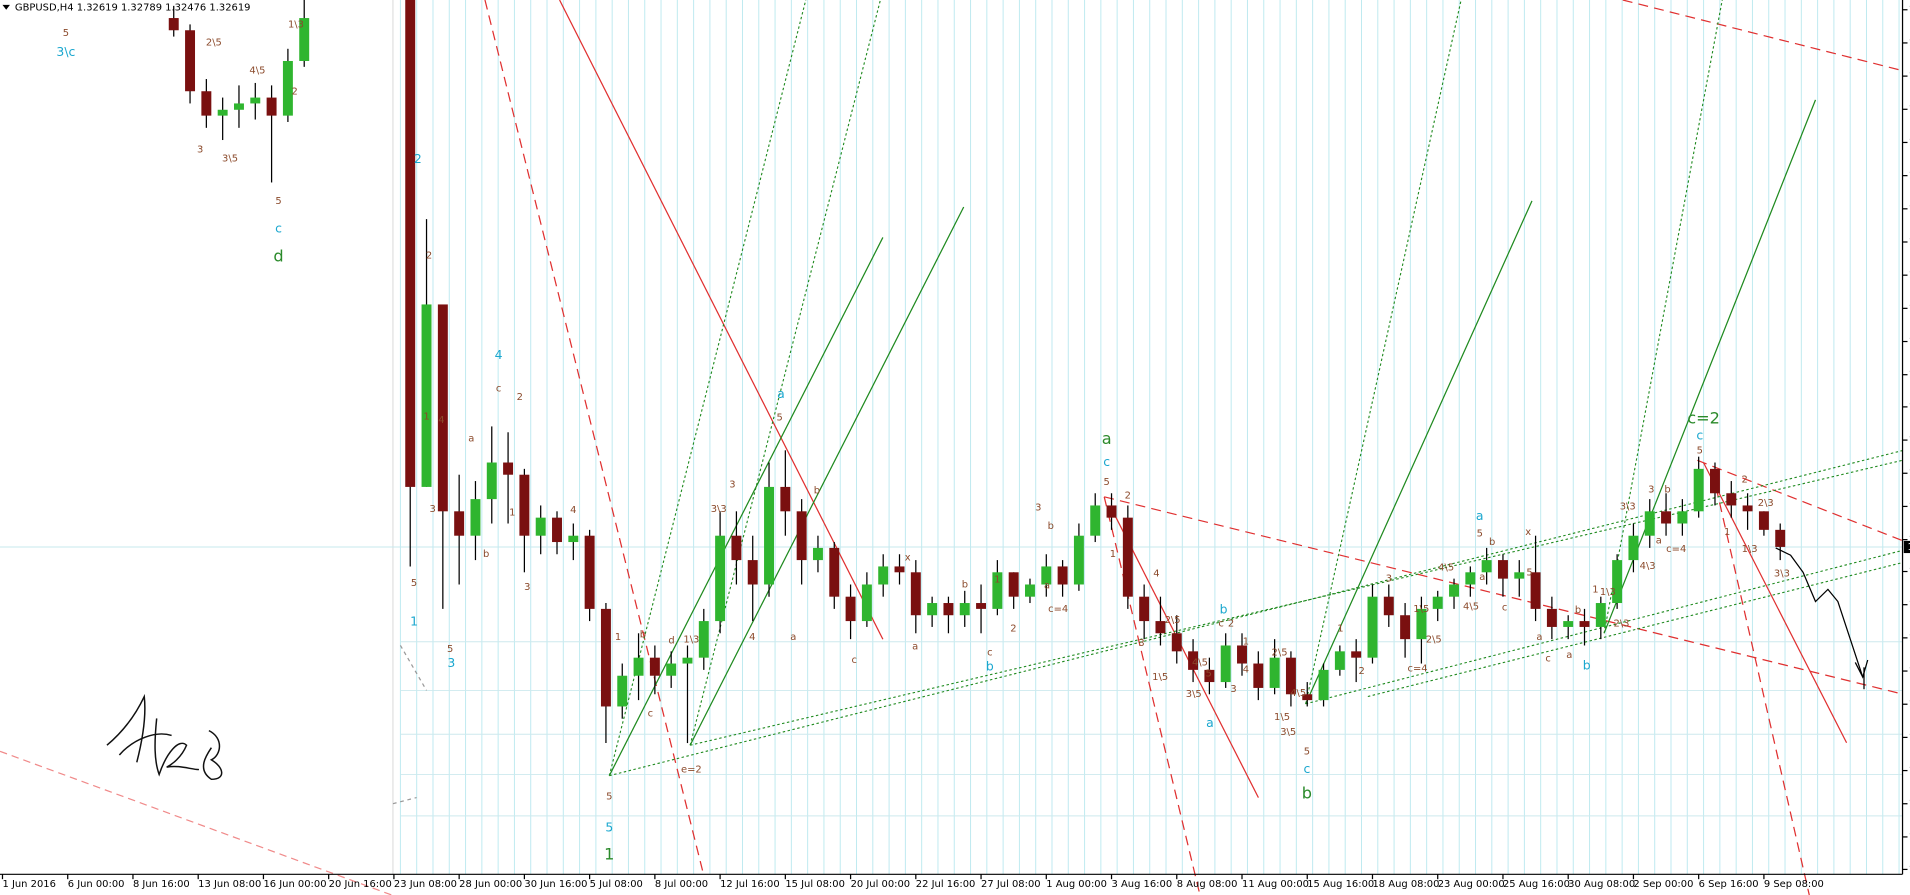  What do you see at coordinates (616, 884) in the screenshot?
I see `x-tick-label: 5 Jul 08:00` at bounding box center [616, 884].